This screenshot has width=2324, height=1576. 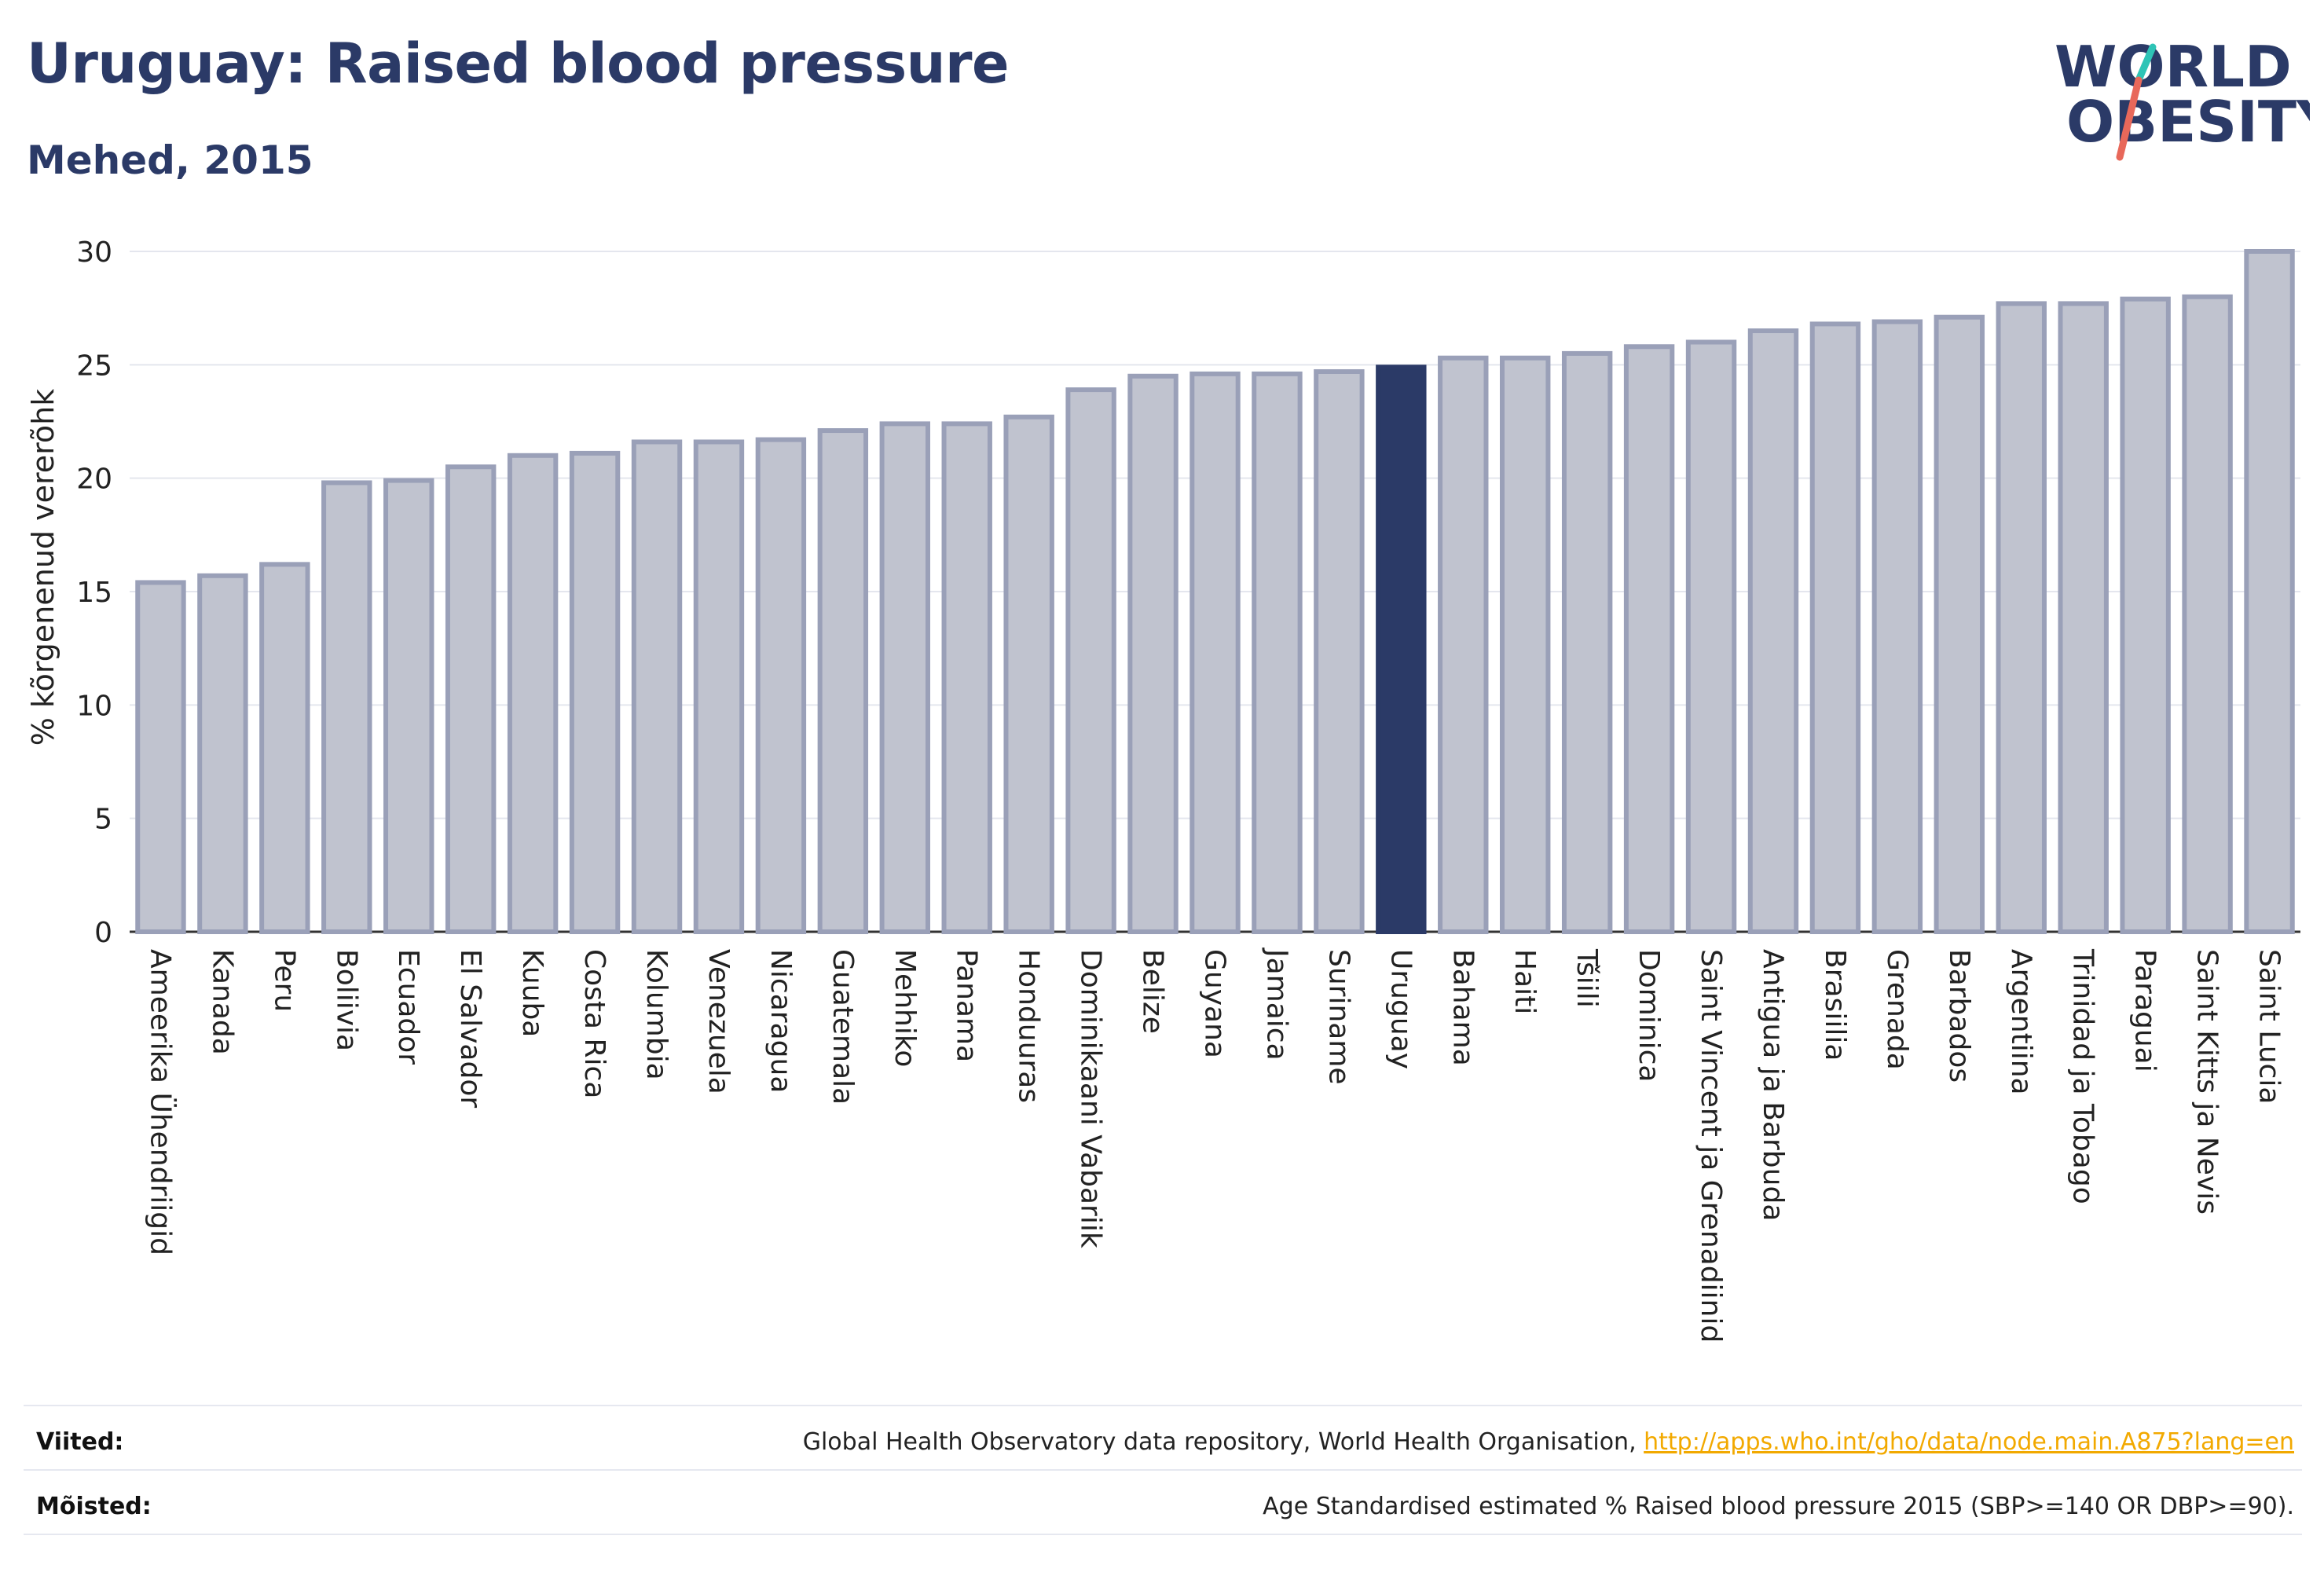 What do you see at coordinates (2145, 1010) in the screenshot?
I see `x-tick-label: Paraguai` at bounding box center [2145, 1010].